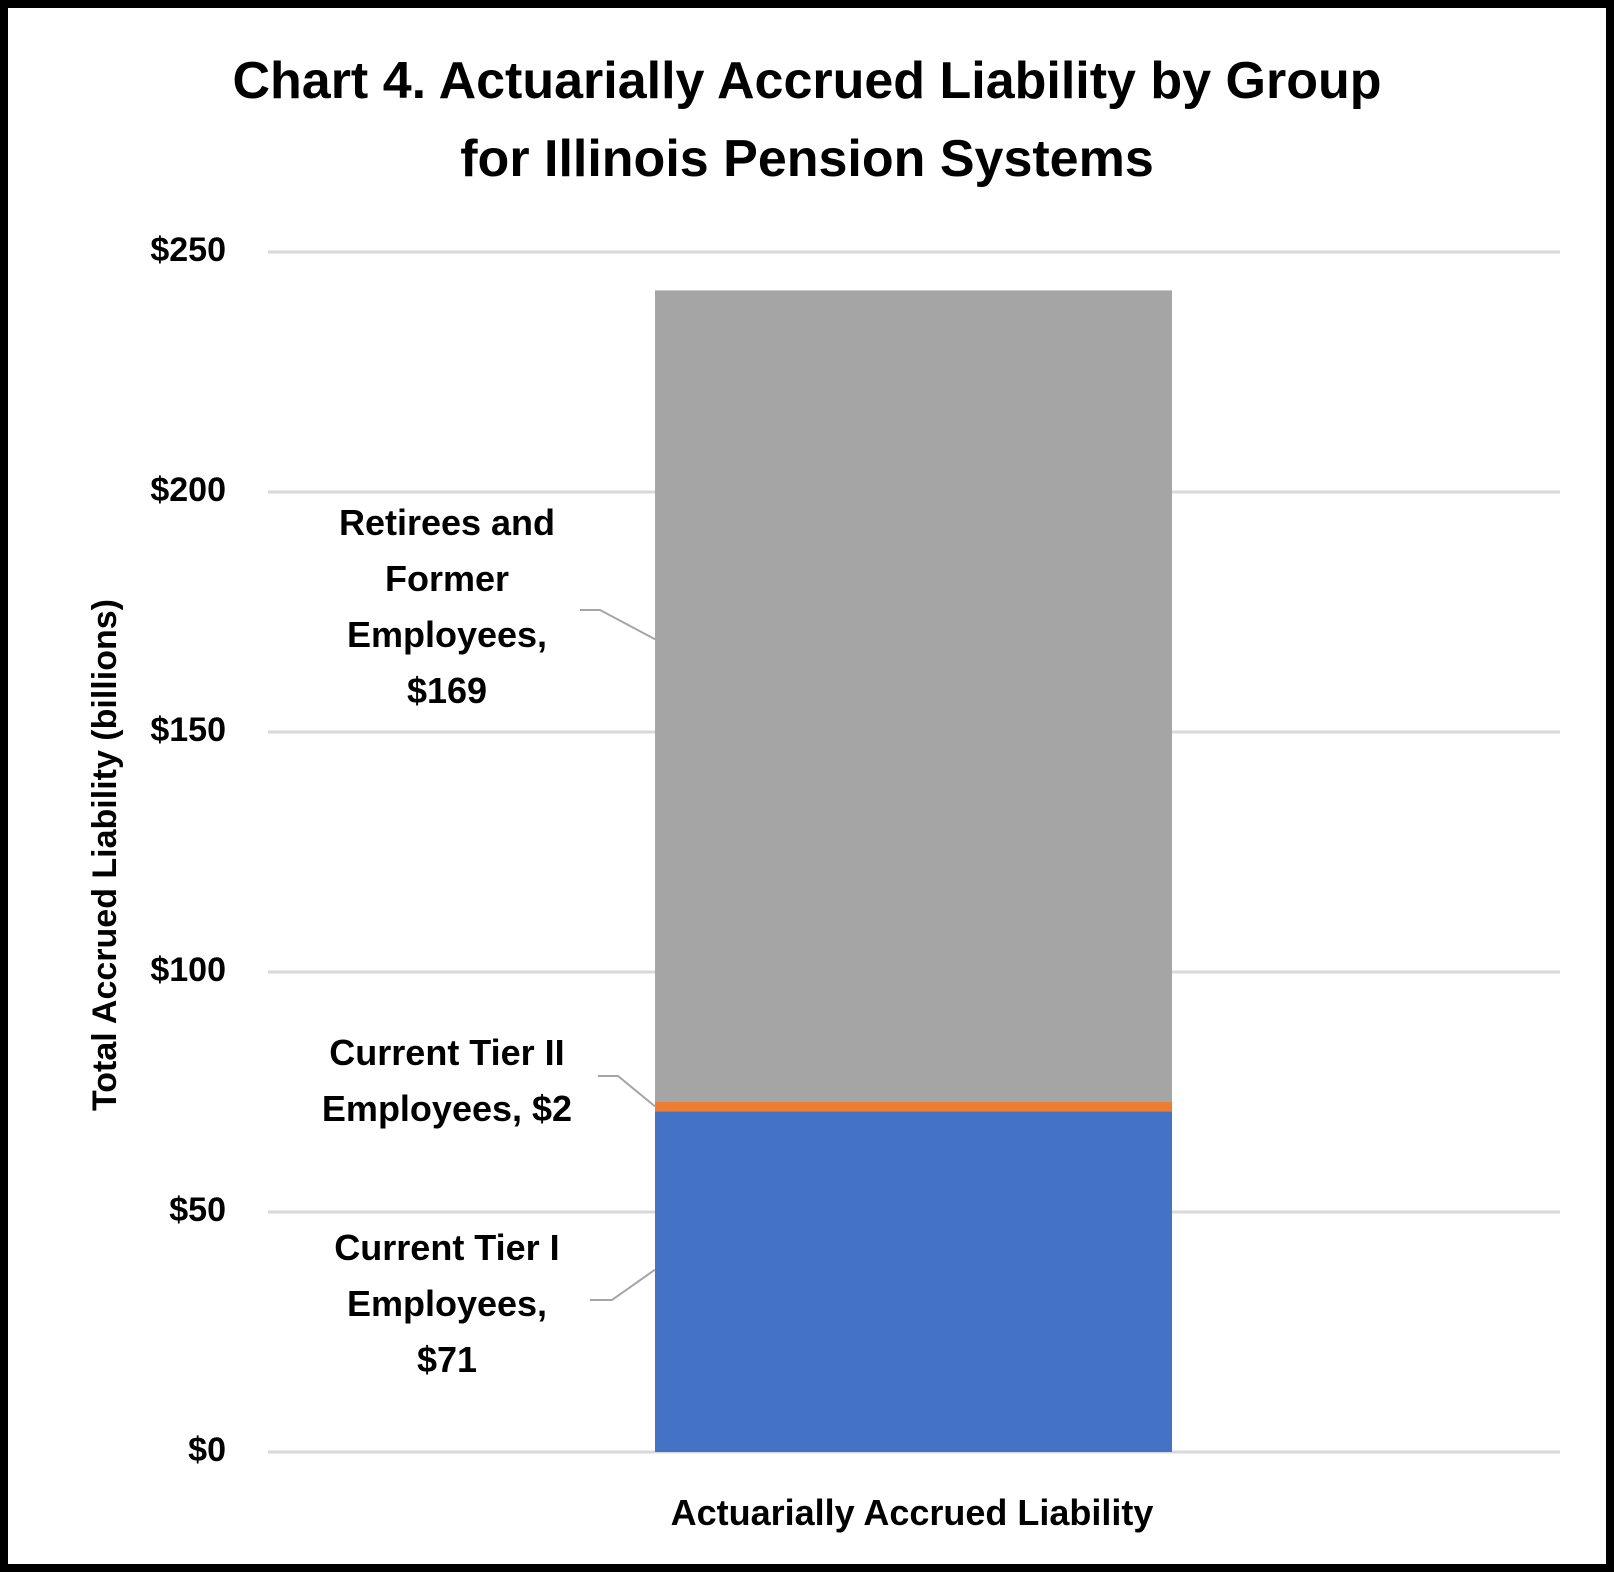  I want to click on y-tick-label: $200, so click(188, 490).